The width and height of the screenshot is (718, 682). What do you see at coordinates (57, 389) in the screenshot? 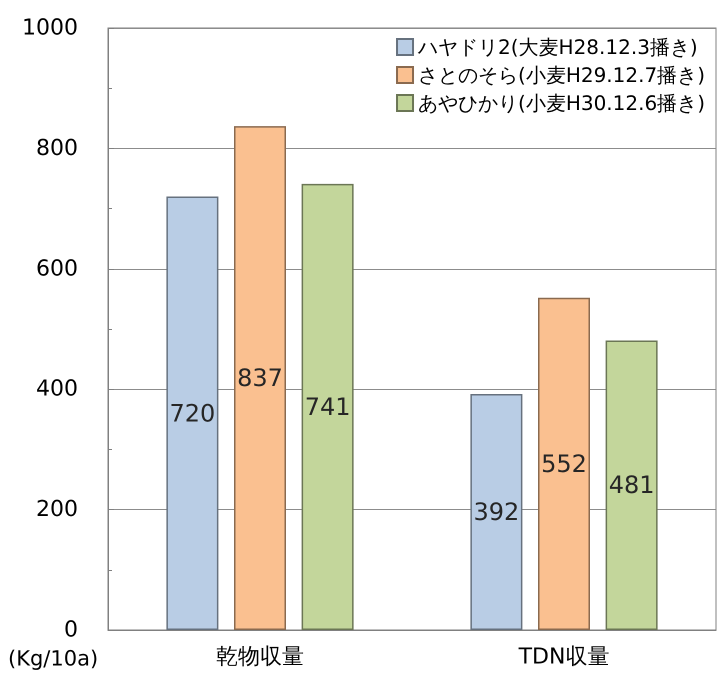
I see `y-tick-label: 400` at bounding box center [57, 389].